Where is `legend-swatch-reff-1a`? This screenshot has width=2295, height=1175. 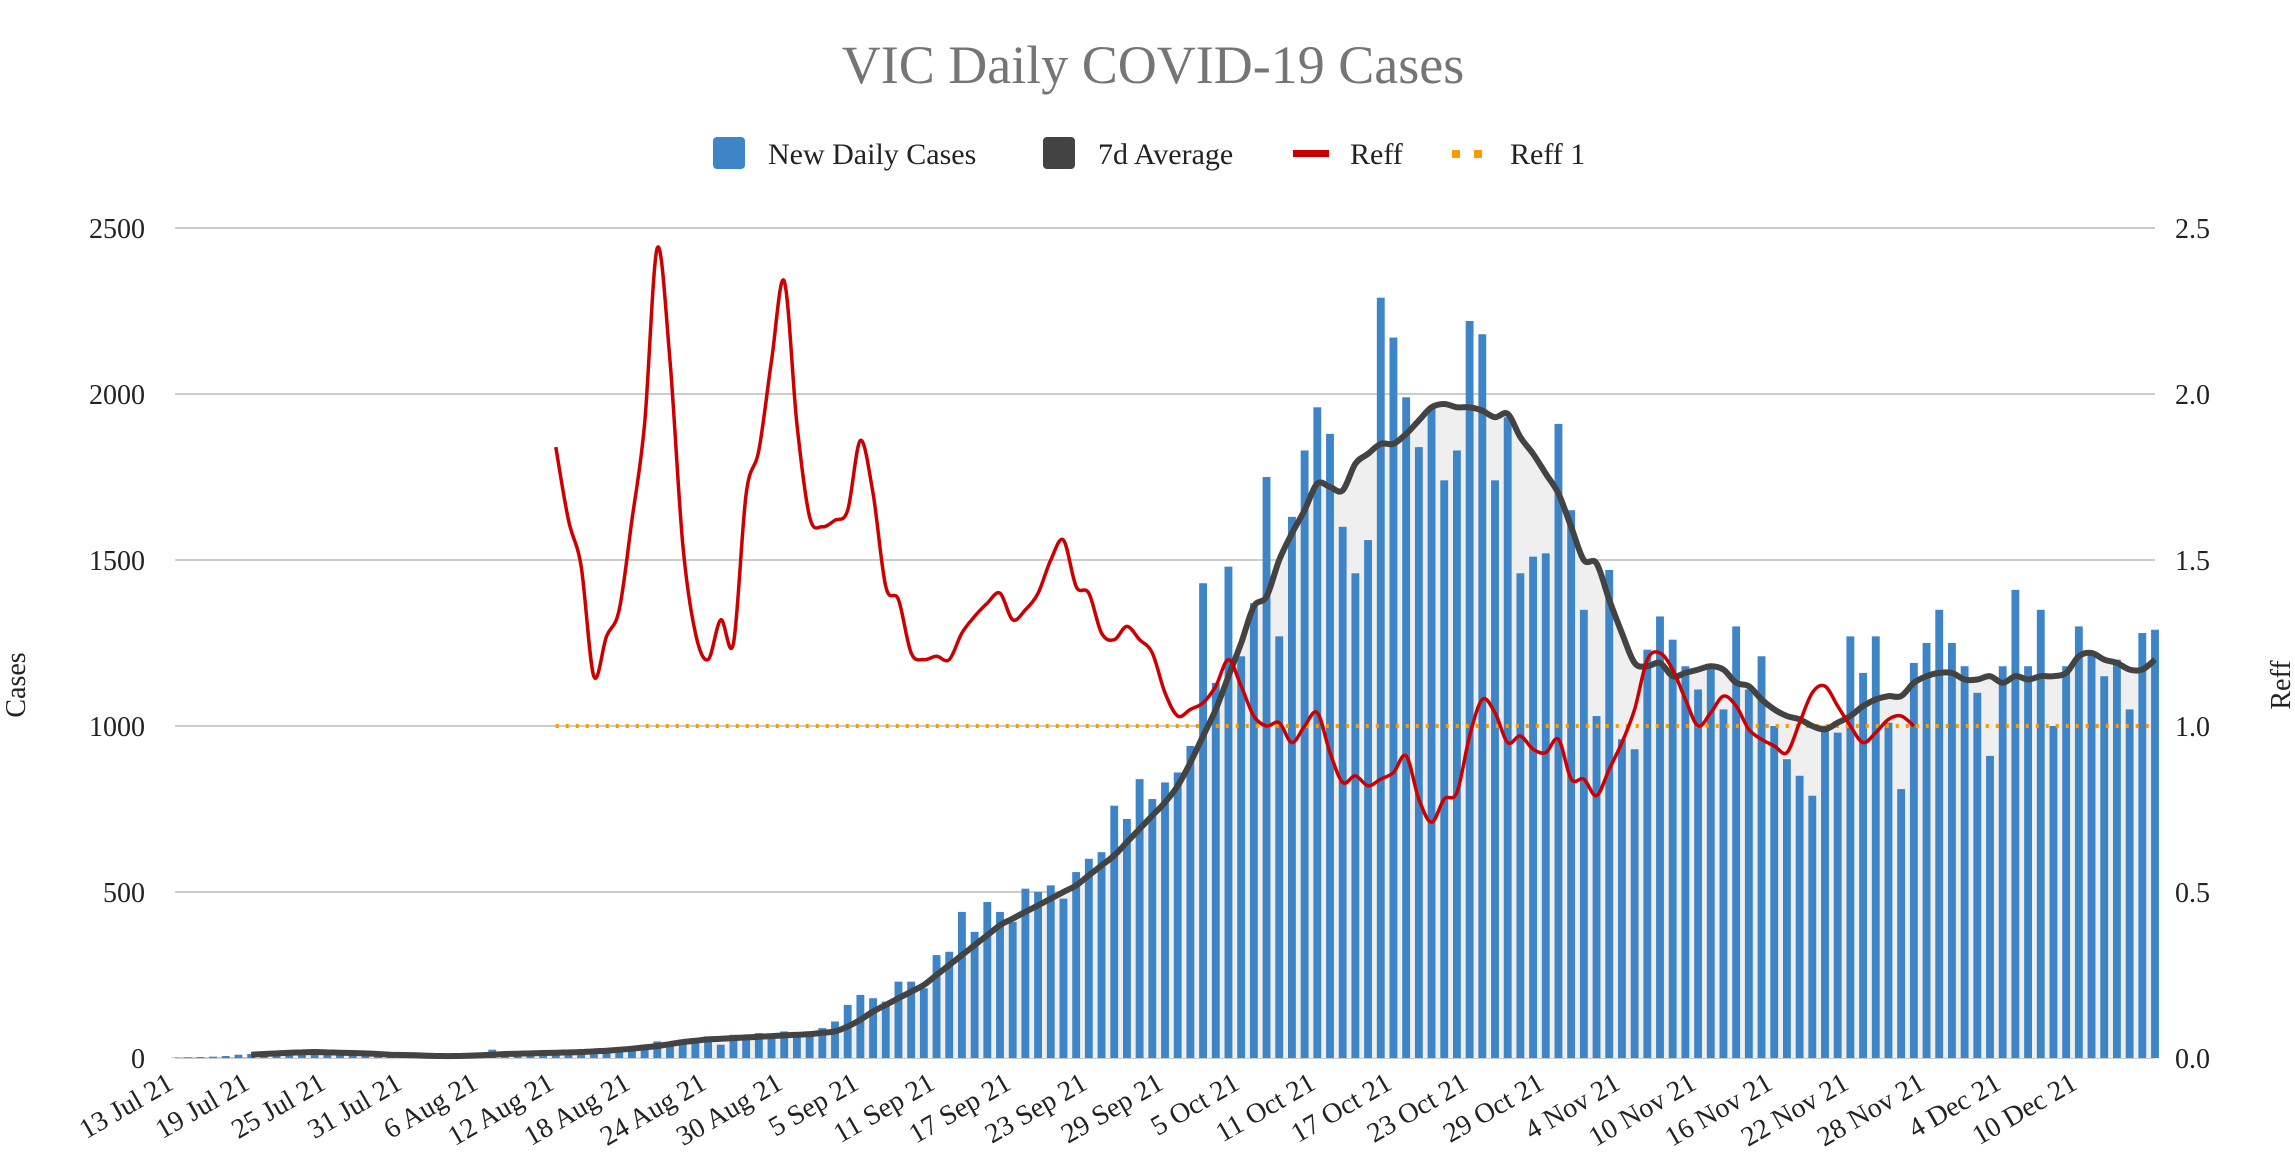 legend-swatch-reff-1a is located at coordinates (1456, 154).